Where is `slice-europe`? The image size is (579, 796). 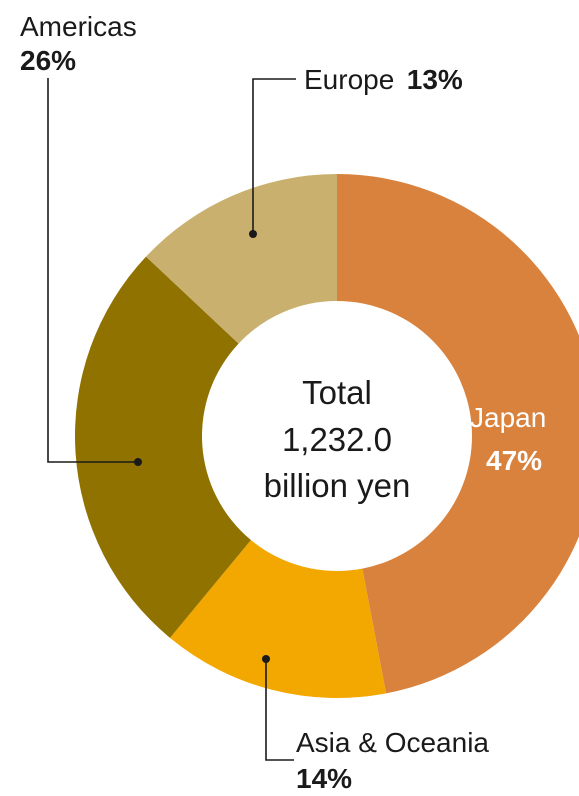 slice-europe is located at coordinates (241, 259).